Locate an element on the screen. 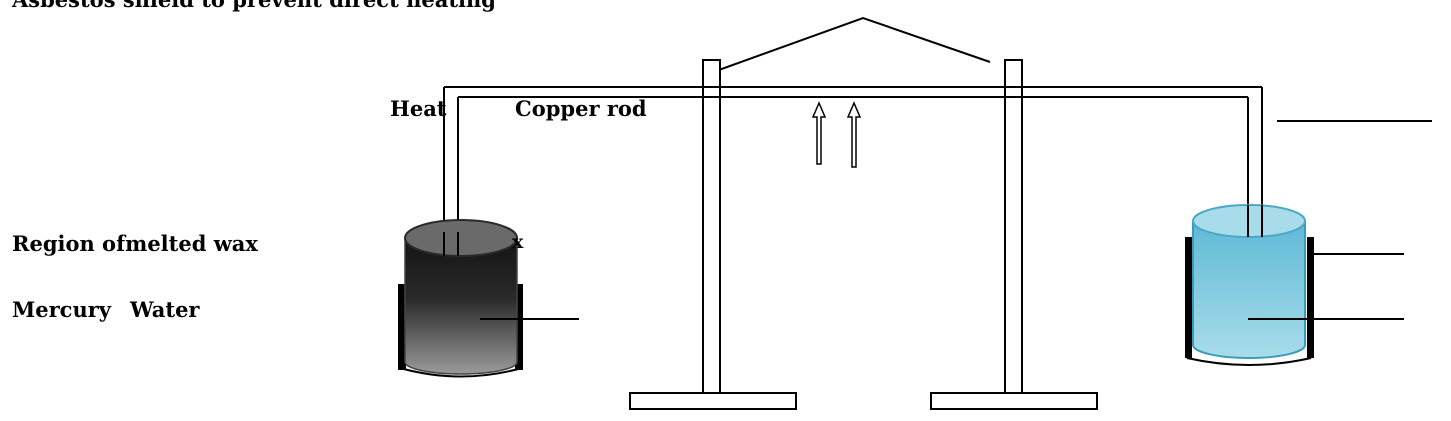 This screenshot has height=421, width=1451. right-stand is located at coordinates (1014, 234).